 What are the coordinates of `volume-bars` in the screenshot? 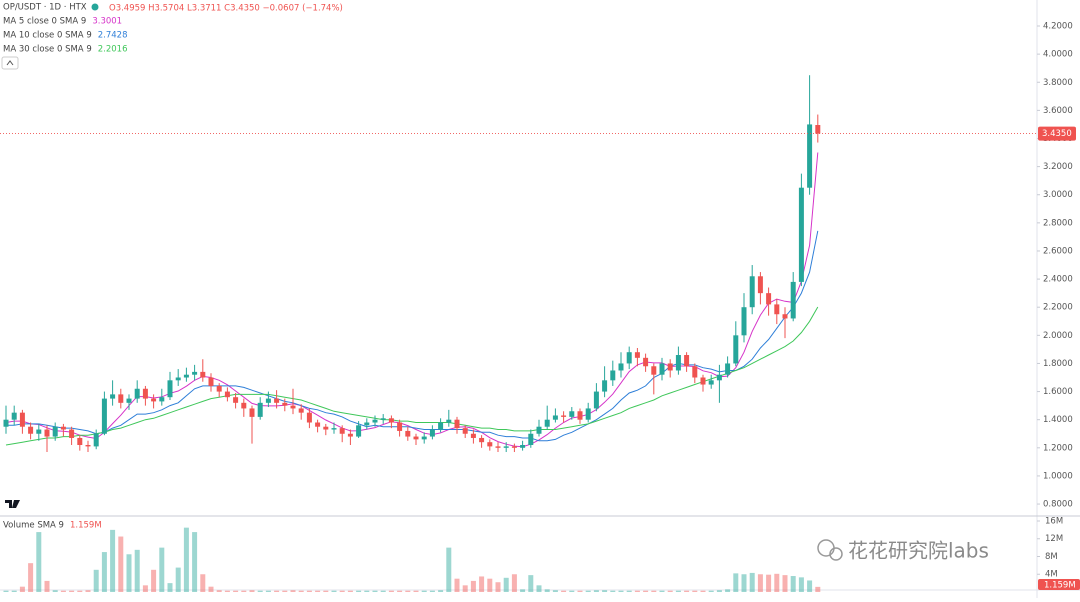 It's located at (412, 559).